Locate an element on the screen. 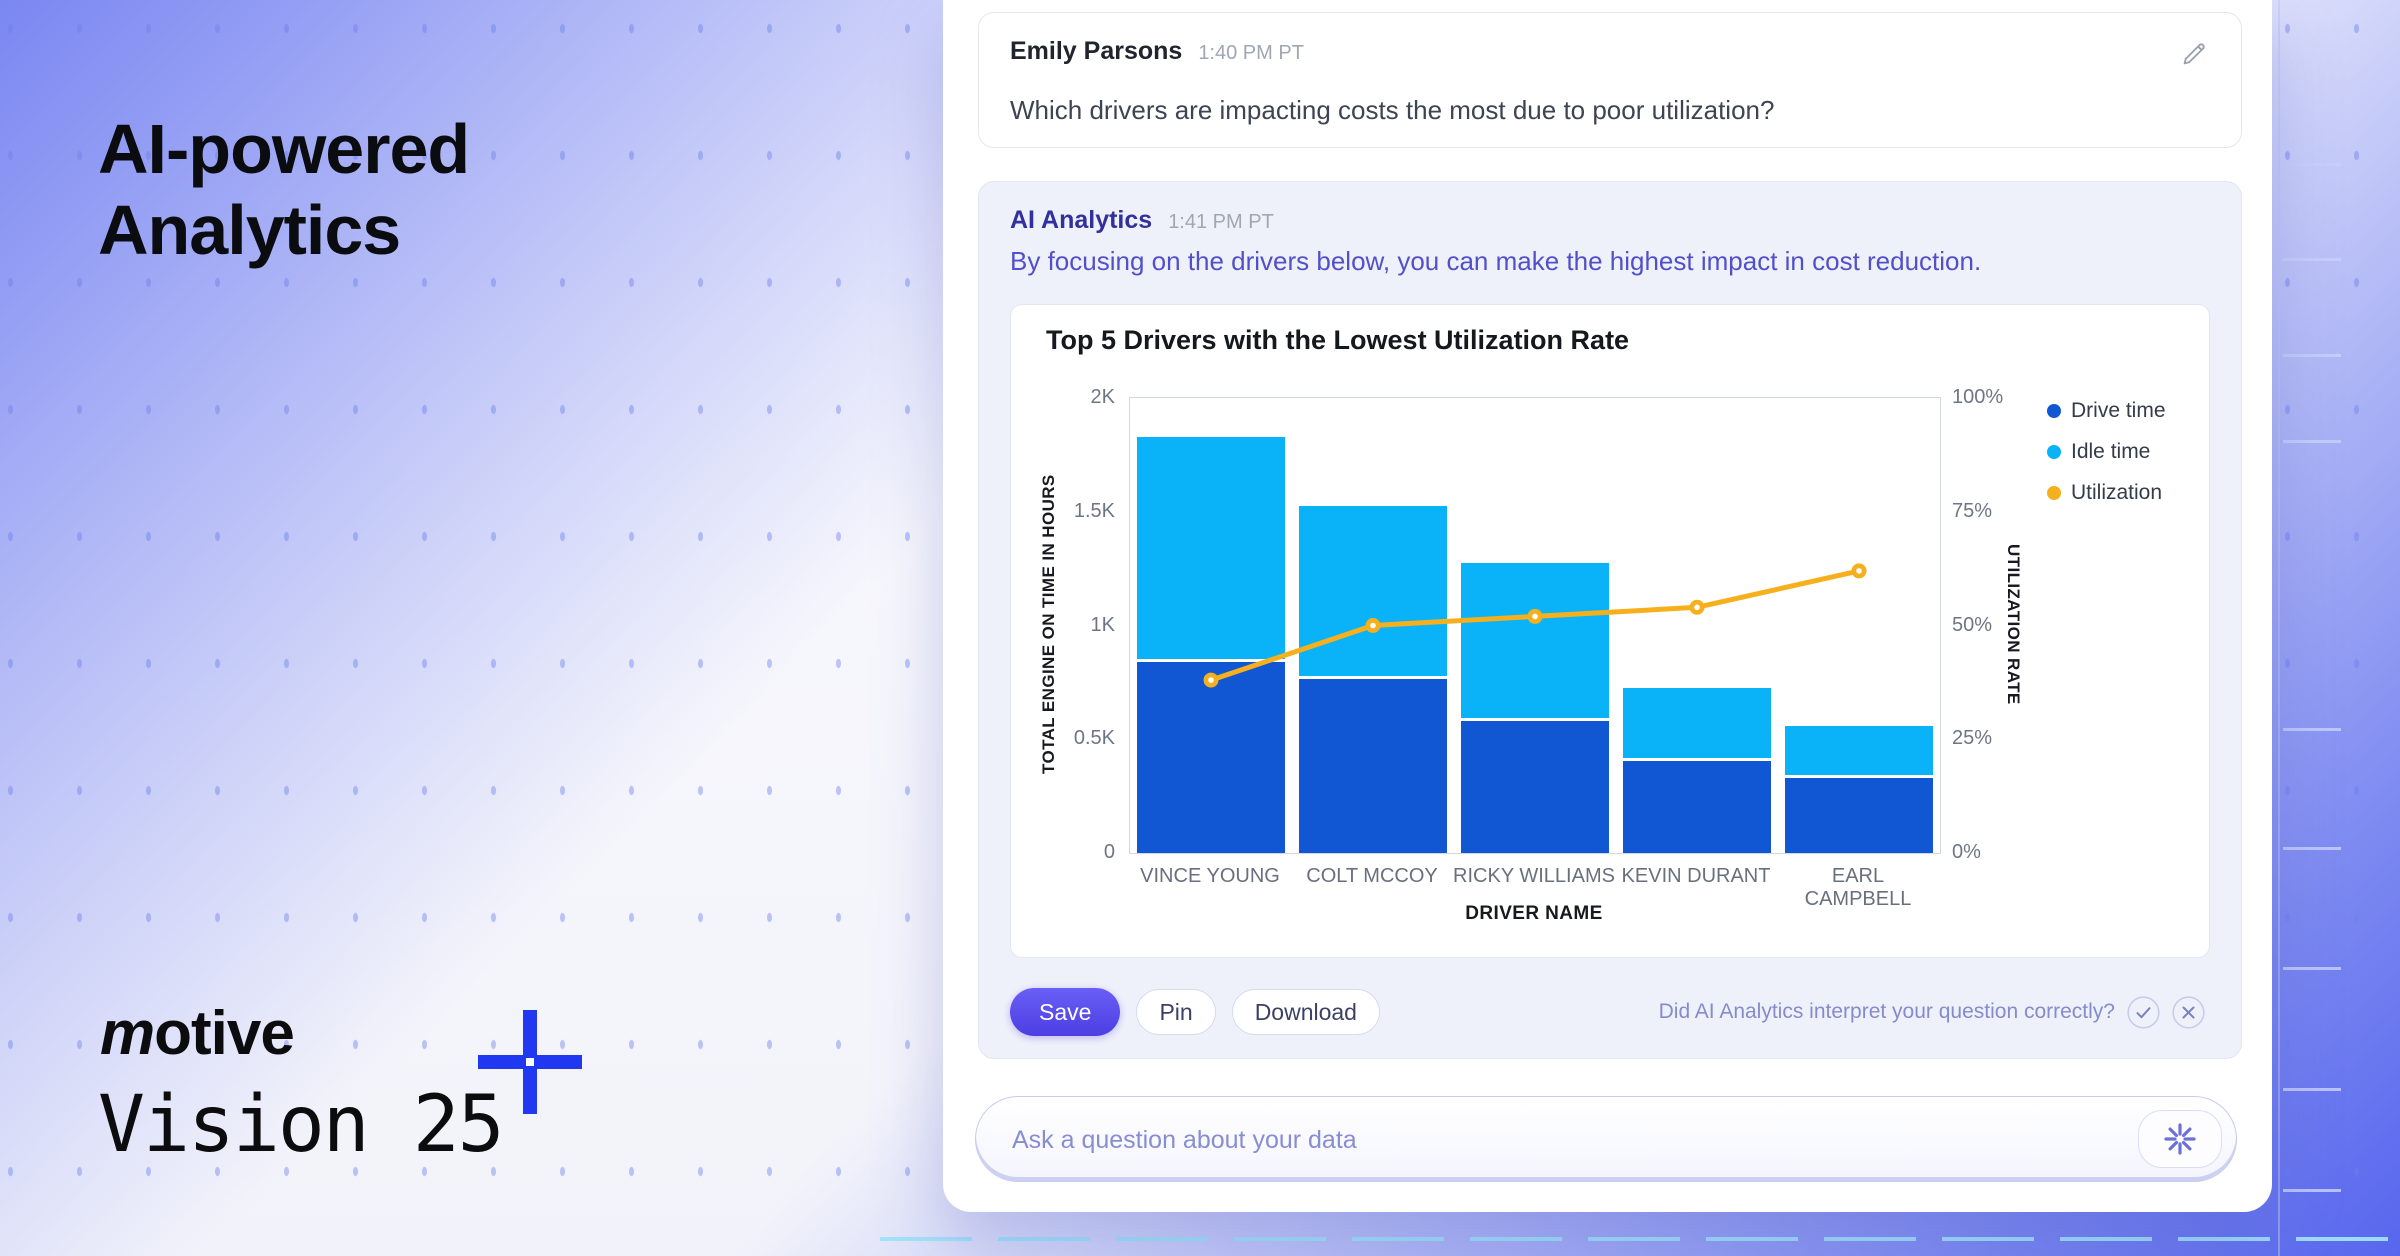 The image size is (2400, 1256). asterisk-sparkle-icon is located at coordinates (2180, 1139).